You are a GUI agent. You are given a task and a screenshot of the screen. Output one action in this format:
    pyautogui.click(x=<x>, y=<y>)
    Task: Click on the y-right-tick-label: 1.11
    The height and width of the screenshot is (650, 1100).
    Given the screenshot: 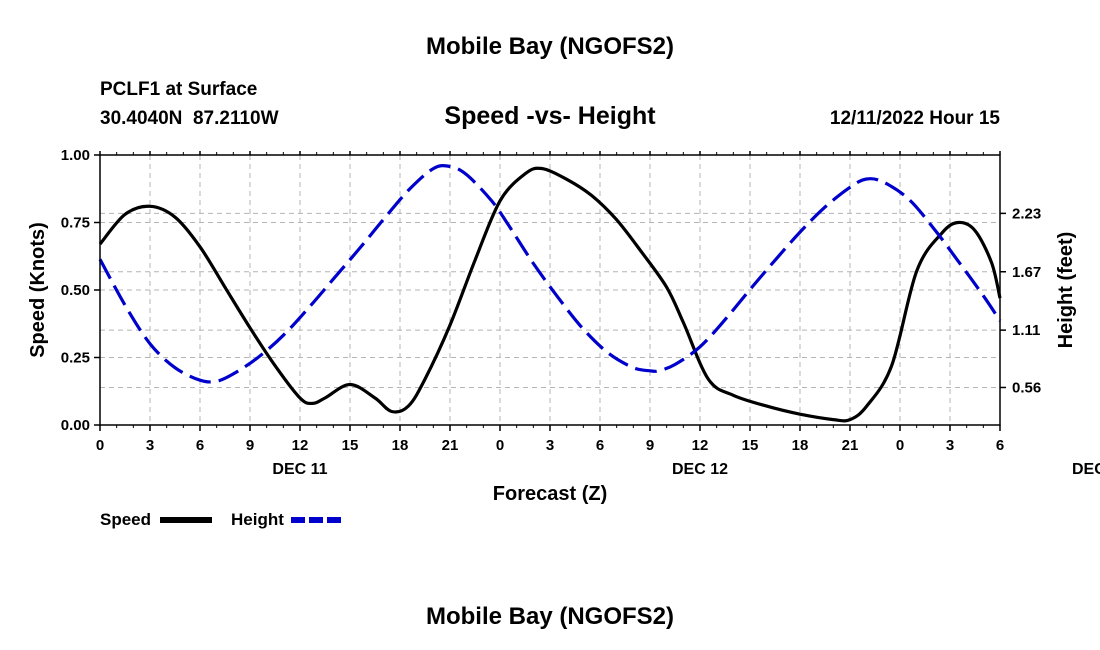 What is the action you would take?
    pyautogui.click(x=1026, y=330)
    